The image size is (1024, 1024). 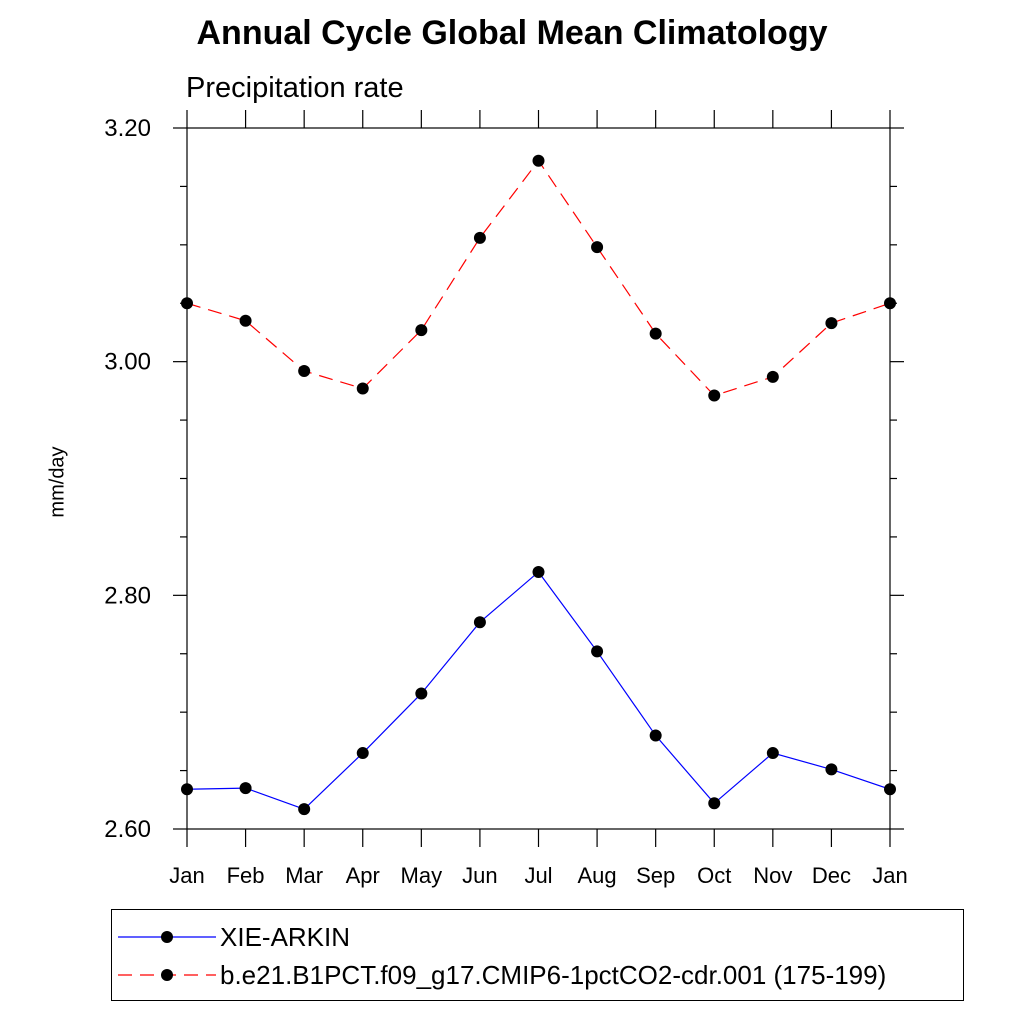 What do you see at coordinates (538, 875) in the screenshot?
I see `x-tick-label: Jul` at bounding box center [538, 875].